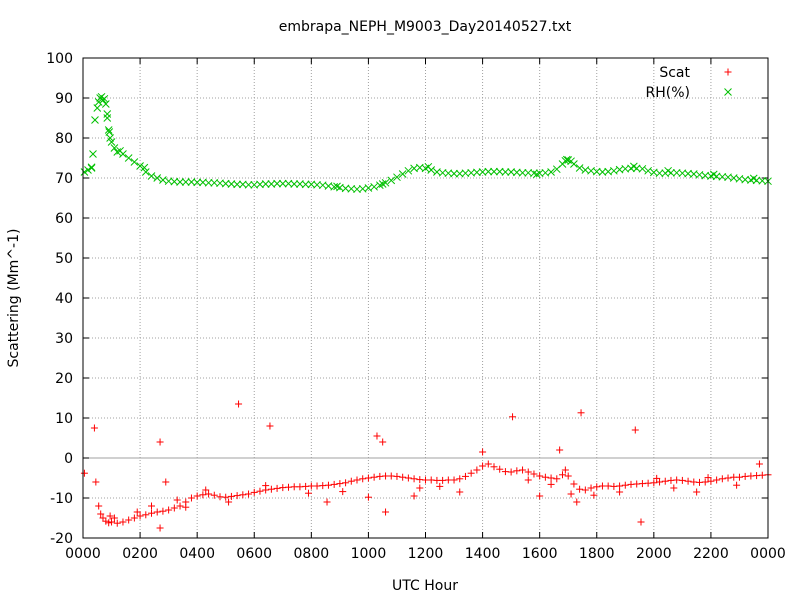 This screenshot has height=600, width=800. What do you see at coordinates (64, 139) in the screenshot?
I see `y-tick-label: 80` at bounding box center [64, 139].